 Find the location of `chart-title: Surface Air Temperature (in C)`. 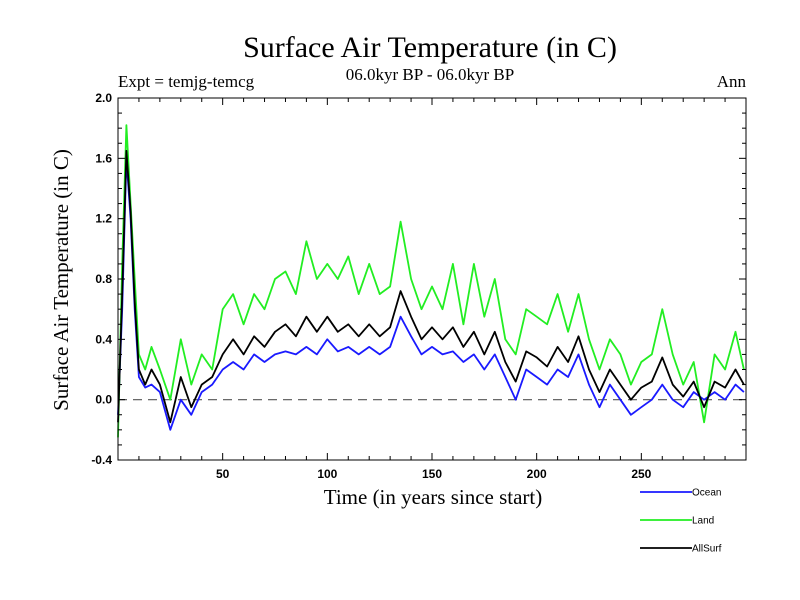

chart-title: Surface Air Temperature (in C) is located at coordinates (430, 47).